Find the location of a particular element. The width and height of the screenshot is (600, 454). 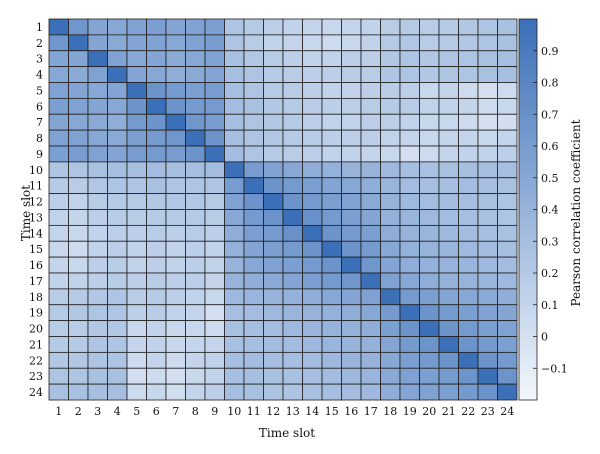

x-tick-label-11: 11 is located at coordinates (254, 411).